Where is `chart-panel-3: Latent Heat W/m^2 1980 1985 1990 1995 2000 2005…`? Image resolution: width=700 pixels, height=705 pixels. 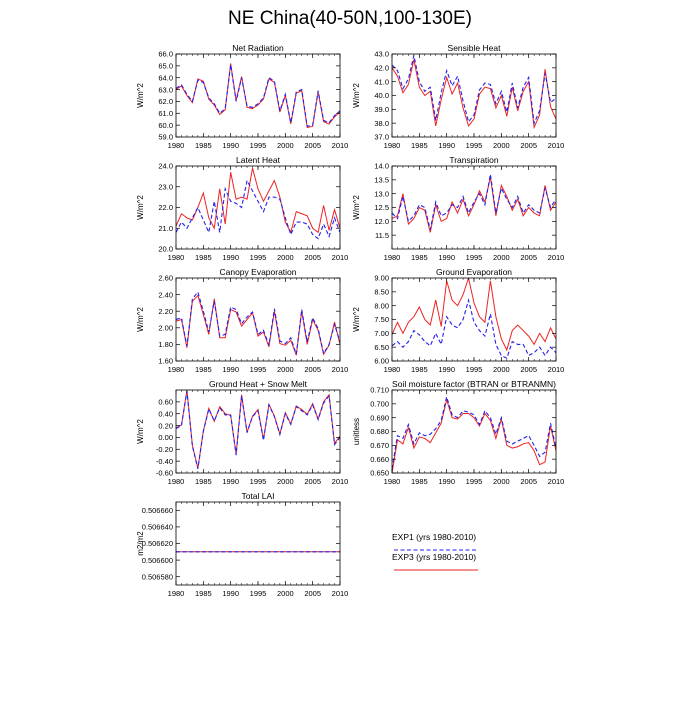
chart-panel-3: Latent Heat W/m^2 1980 1985 1990 1995 2000 2005… is located at coordinates (242, 208).